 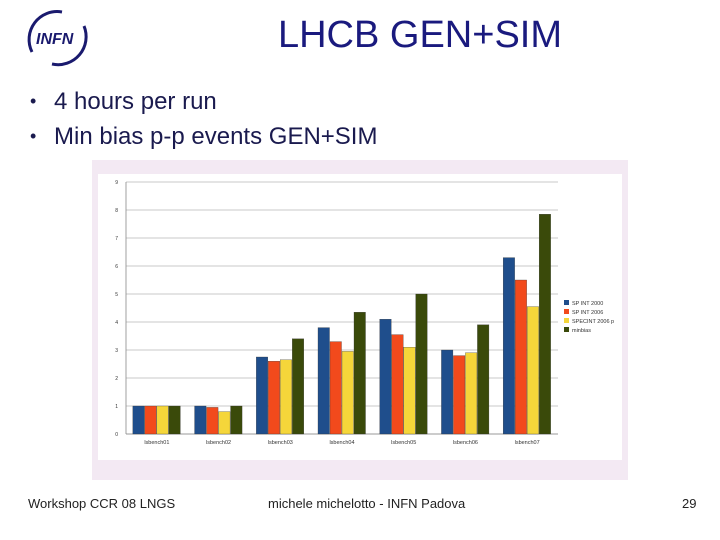 I want to click on x-tick-label: lsbench05, so click(x=403, y=443).